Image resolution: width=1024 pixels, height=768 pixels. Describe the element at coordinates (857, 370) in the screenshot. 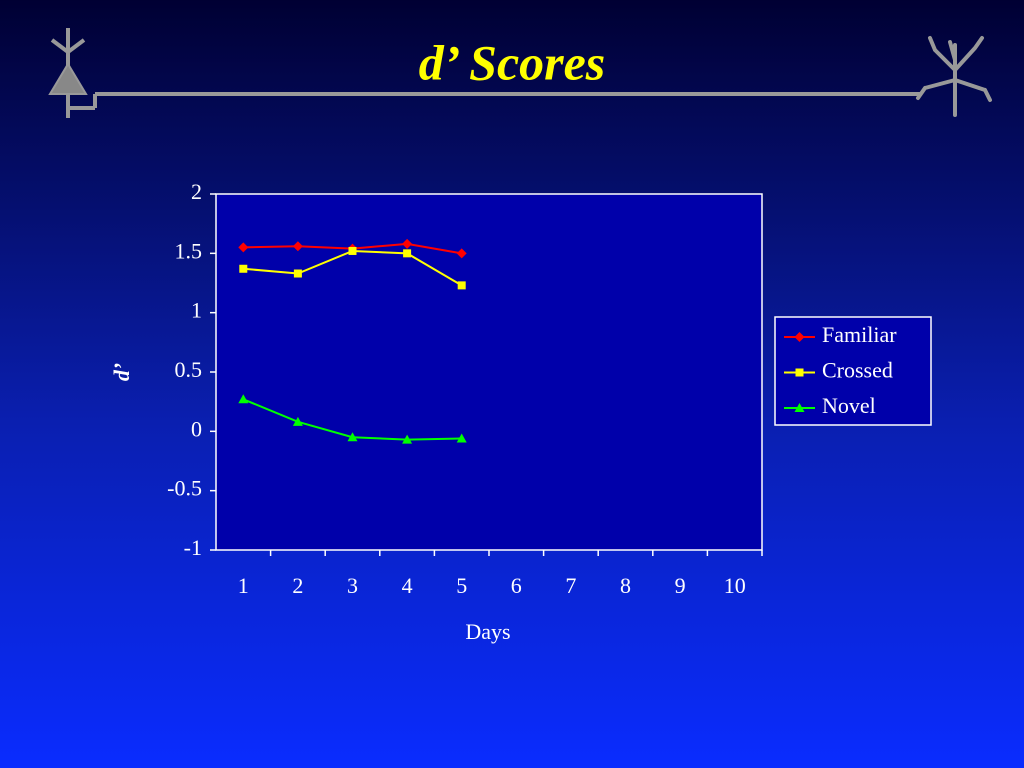

I see `legend-label: Crossed` at that location.